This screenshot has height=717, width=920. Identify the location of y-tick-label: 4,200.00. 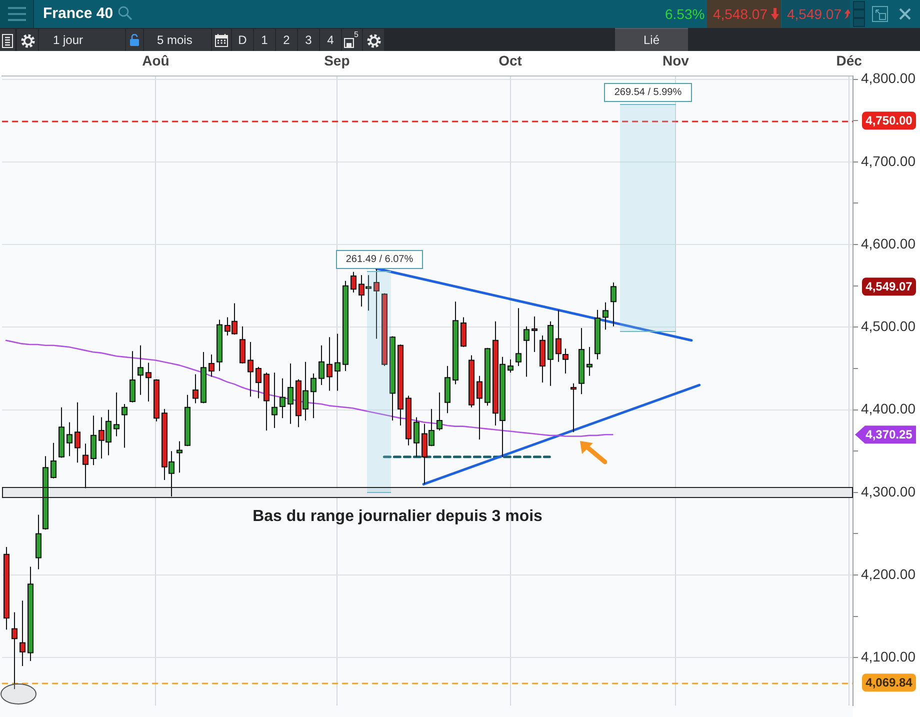
(888, 574).